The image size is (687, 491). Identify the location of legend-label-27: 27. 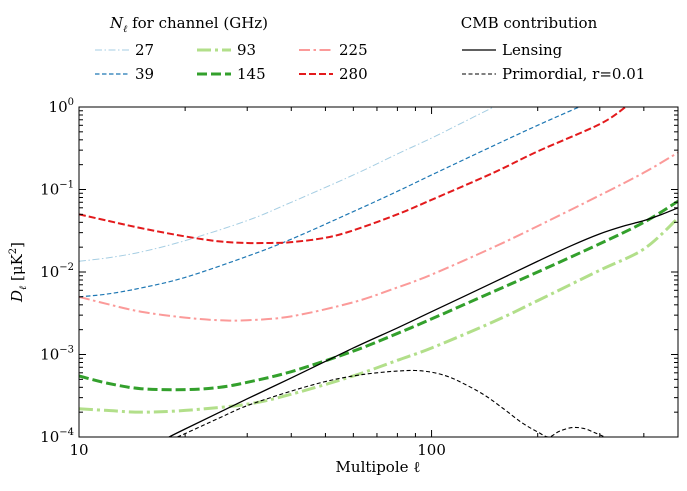
(144, 50).